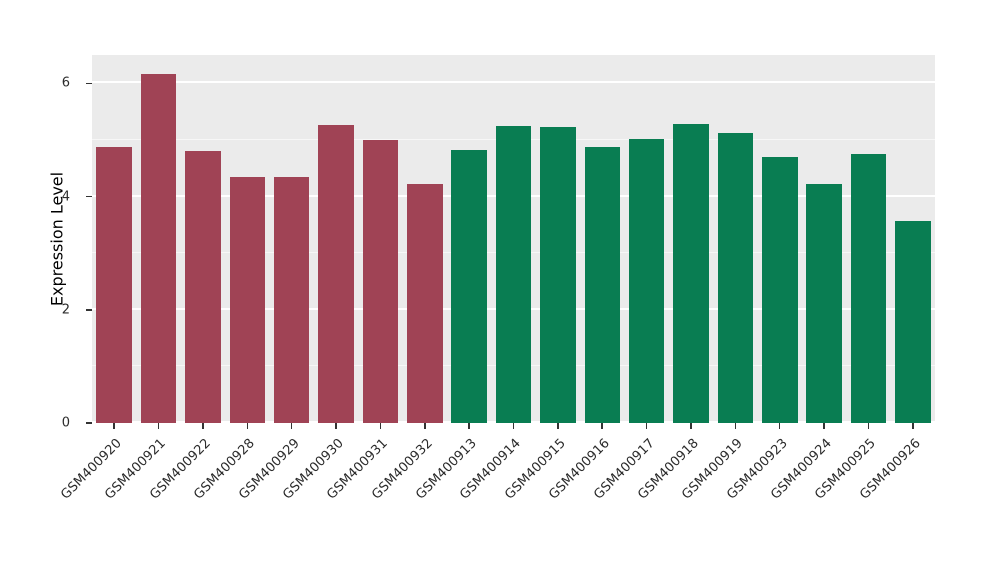 The image size is (1000, 580). I want to click on major-gridline, so click(513, 82).